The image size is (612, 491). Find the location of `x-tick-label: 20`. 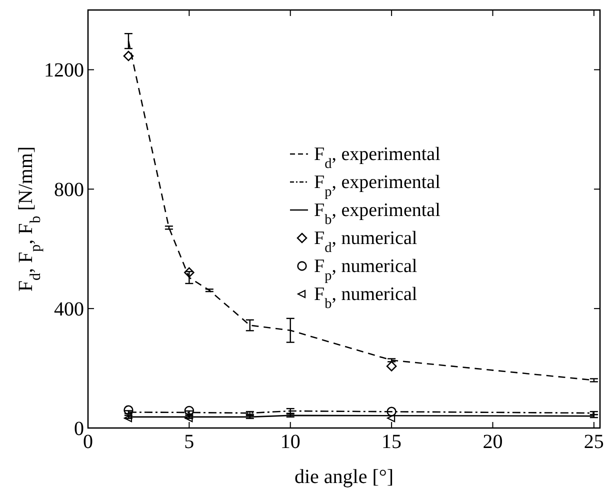

x-tick-label: 20 is located at coordinates (492, 442).